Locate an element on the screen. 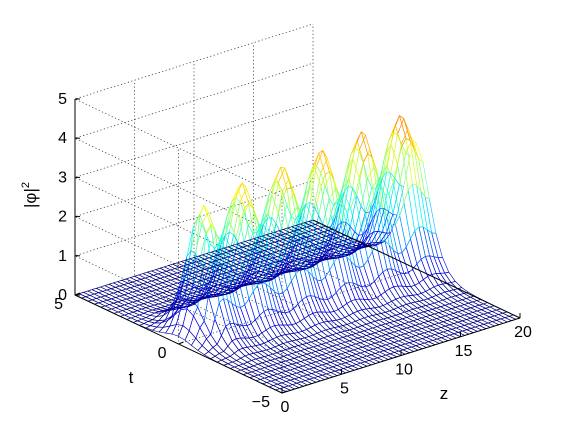 The width and height of the screenshot is (576, 437). t-tick-label: 5 is located at coordinates (58, 304).